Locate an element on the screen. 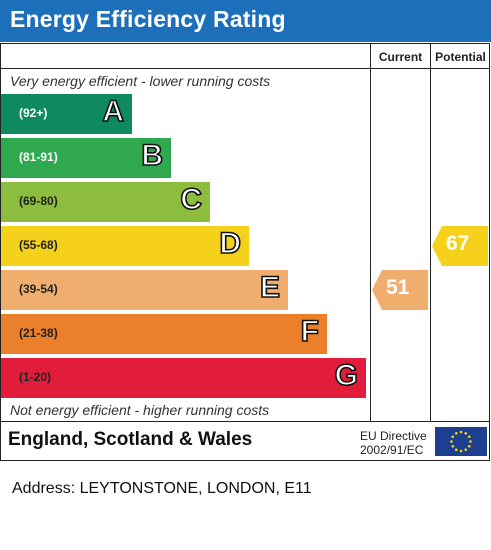 This screenshot has width=491, height=550. current-rating-marker-value: 51 is located at coordinates (398, 287).